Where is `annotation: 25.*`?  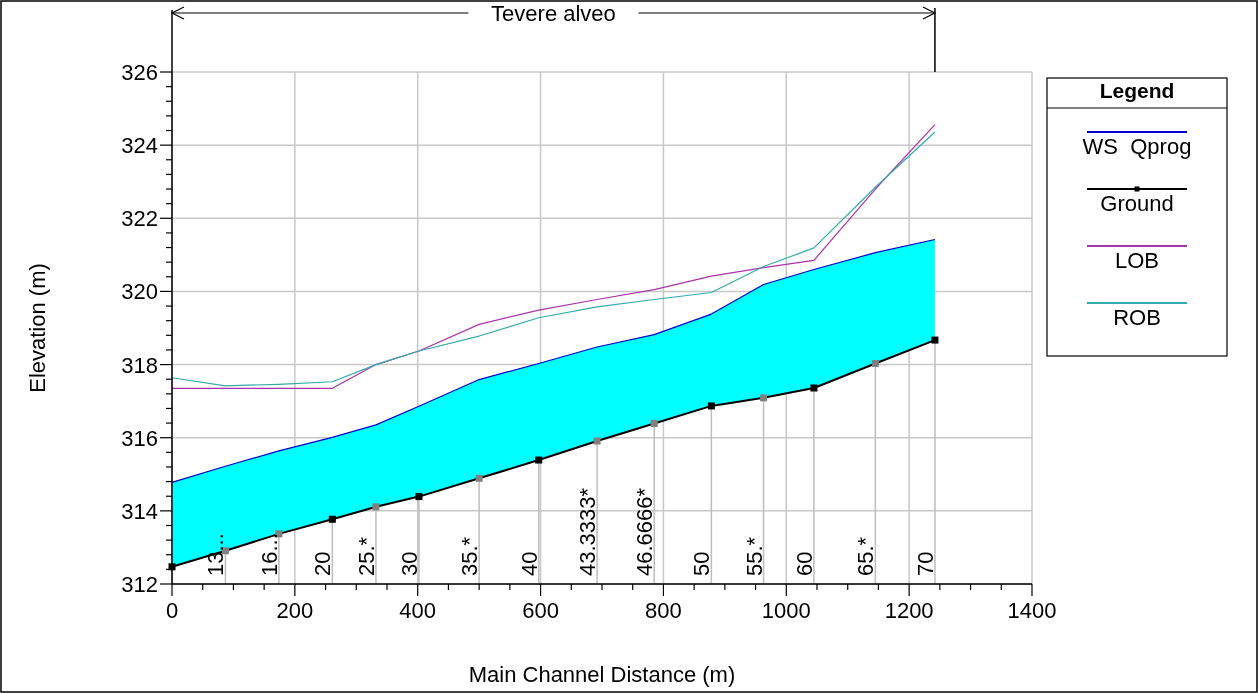 annotation: 25.* is located at coordinates (366, 556).